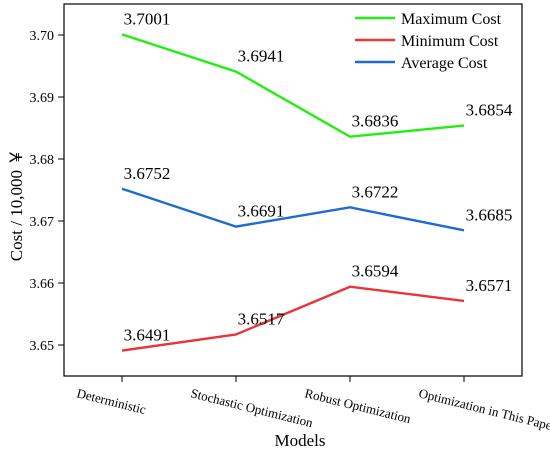 The width and height of the screenshot is (550, 454). What do you see at coordinates (293, 209) in the screenshot?
I see `average-cost-line` at bounding box center [293, 209].